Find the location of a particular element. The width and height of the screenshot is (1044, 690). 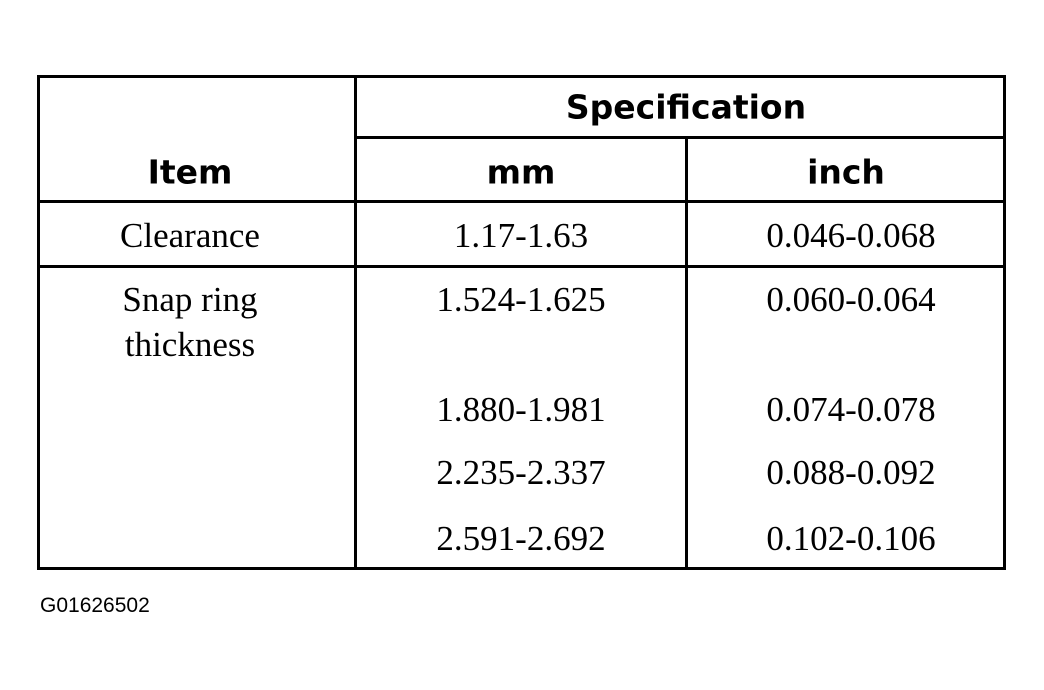

header-unit: inch is located at coordinates (846, 172).